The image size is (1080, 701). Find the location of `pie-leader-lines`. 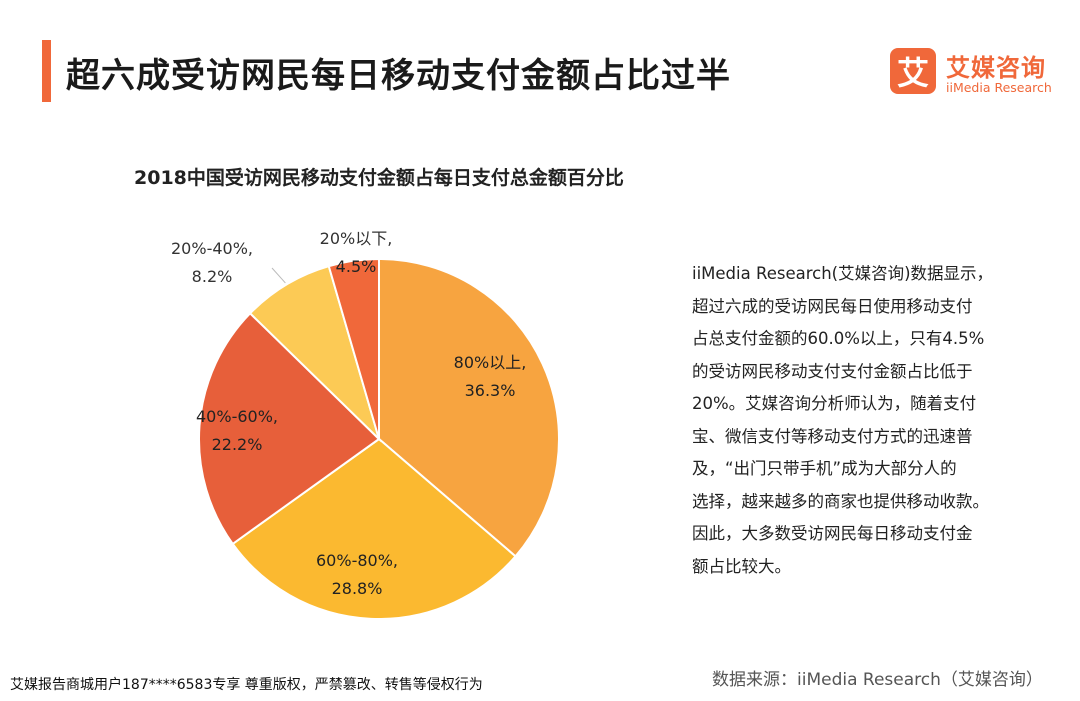

pie-leader-lines is located at coordinates (278, 275).